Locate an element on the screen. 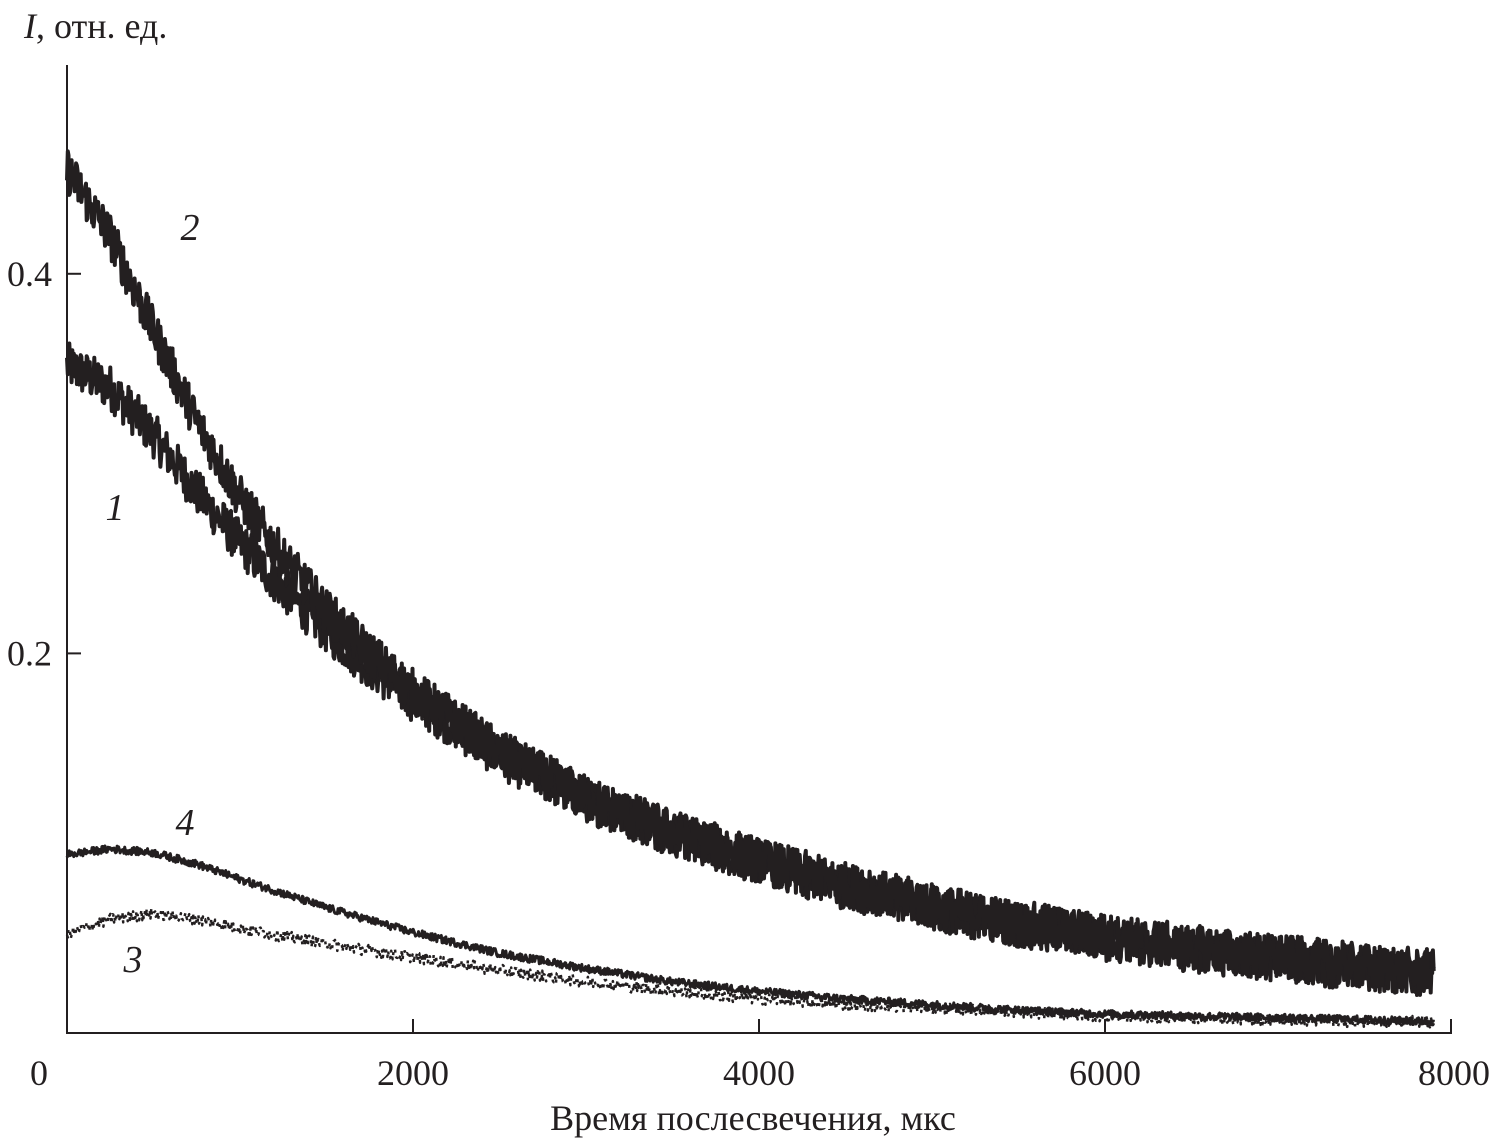  y-axis-title: I, отн. ед. is located at coordinates (95, 26).